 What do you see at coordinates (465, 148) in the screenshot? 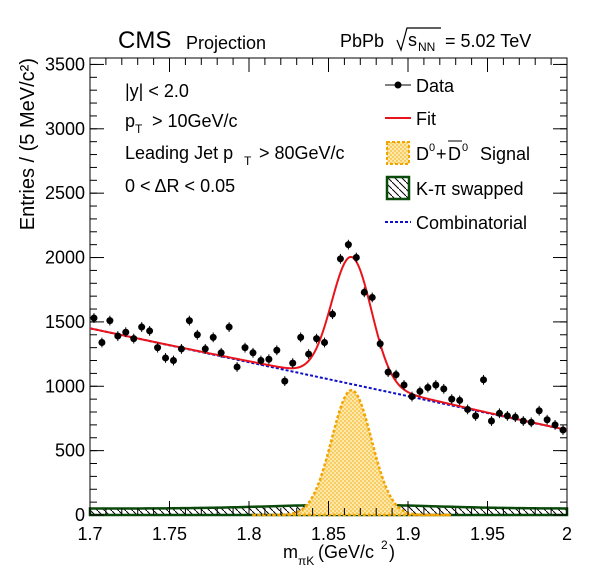
I see `legend-signal-sup2: 0` at bounding box center [465, 148].